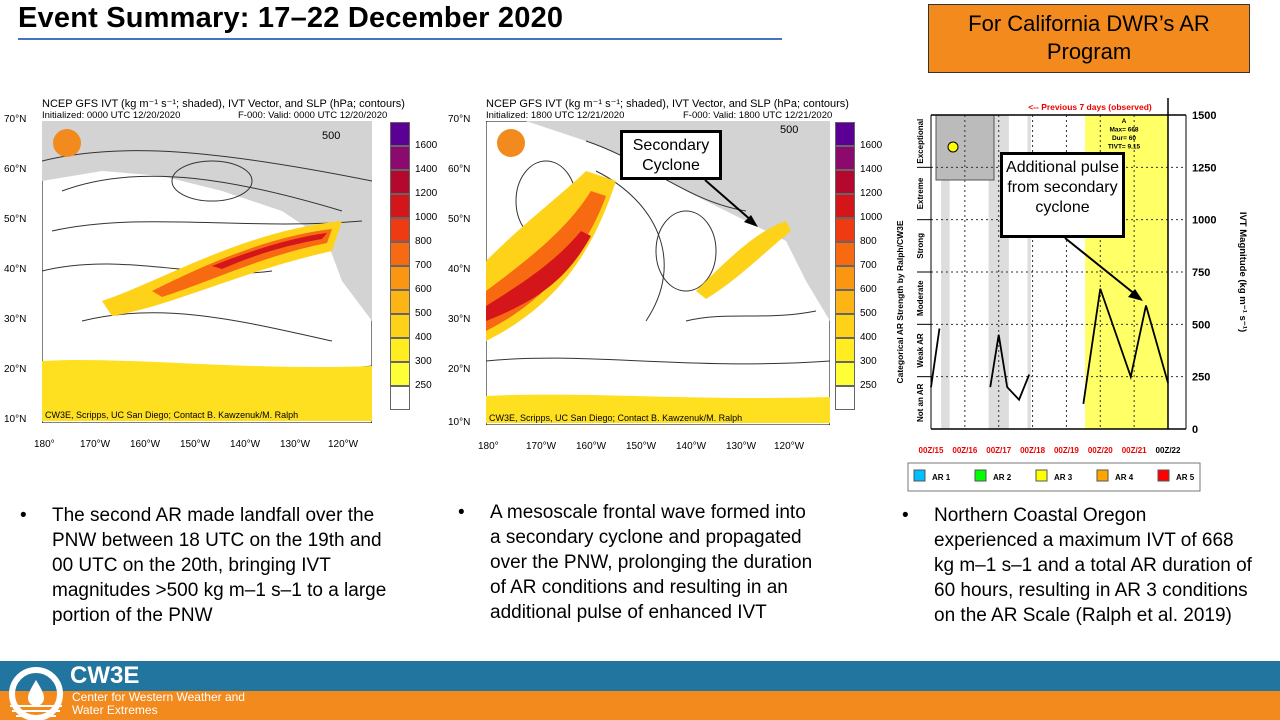  What do you see at coordinates (1201, 325) in the screenshot?
I see `y-tick-label: 500` at bounding box center [1201, 325].